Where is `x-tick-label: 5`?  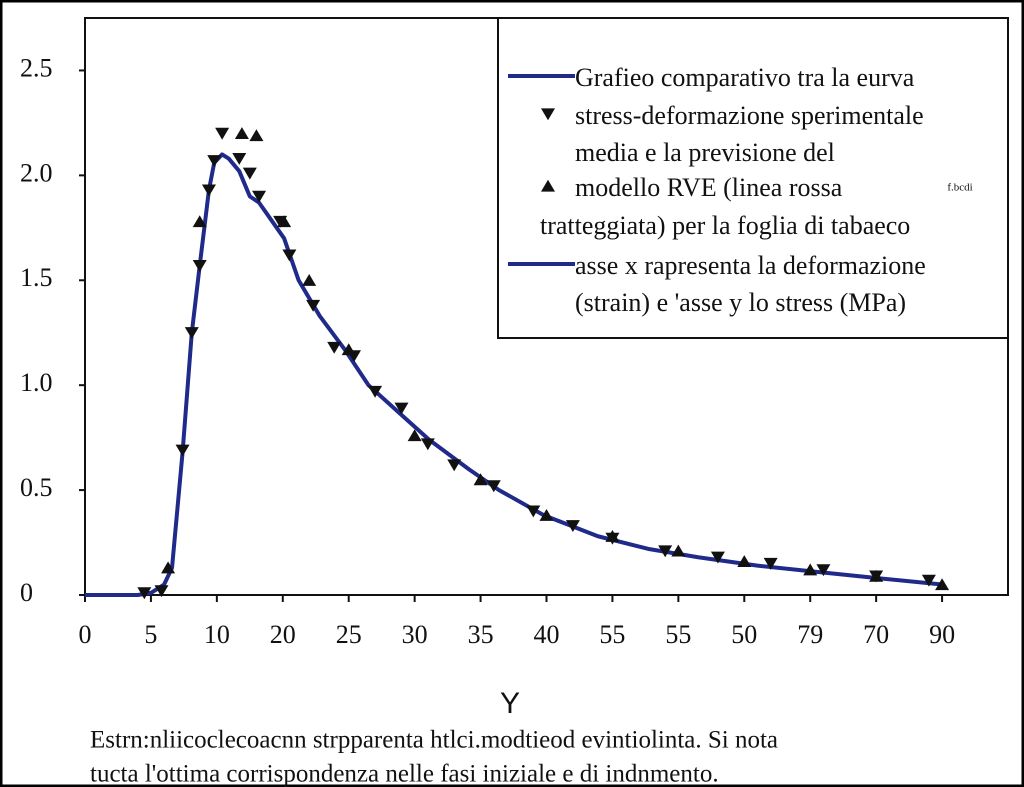
x-tick-label: 5 is located at coordinates (150, 634).